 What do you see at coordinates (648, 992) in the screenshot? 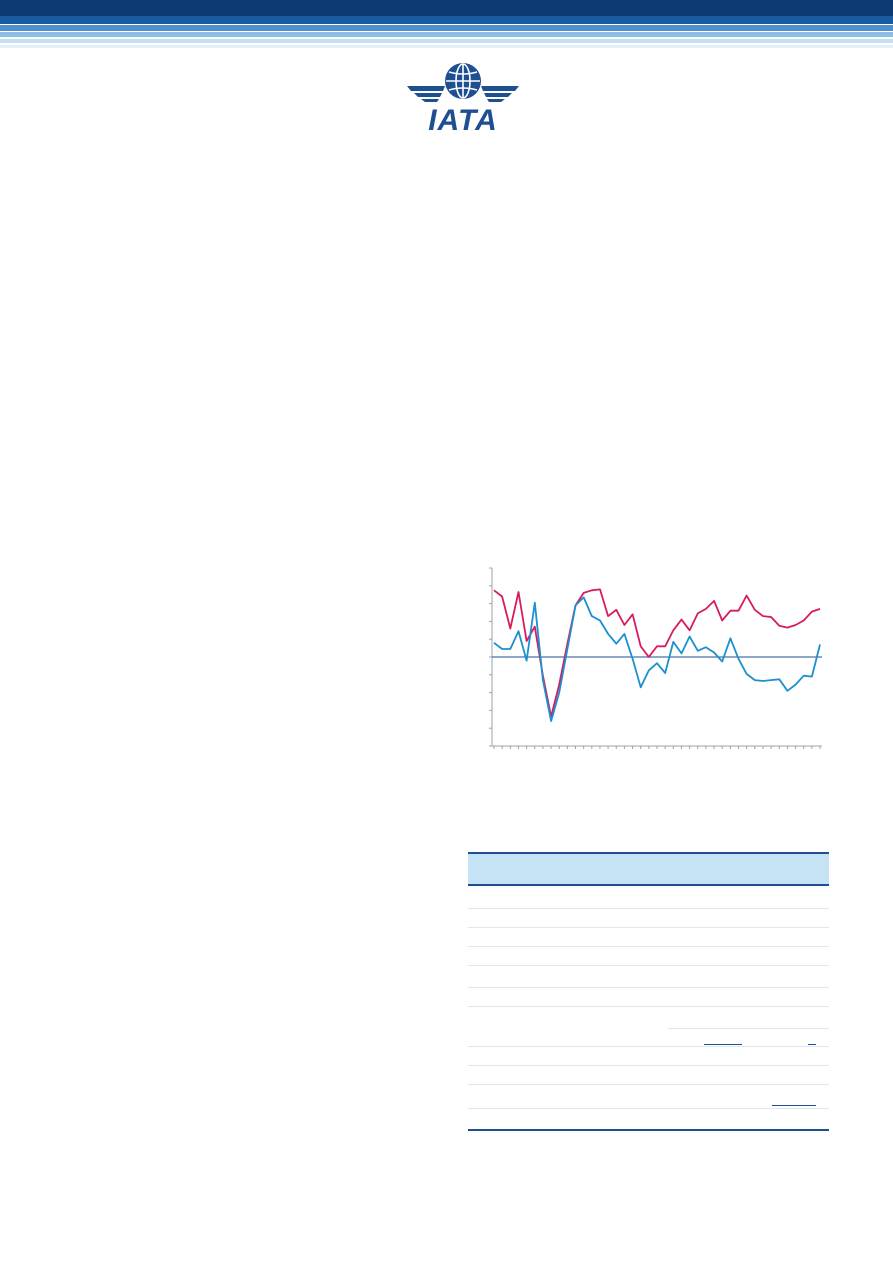
I see `data-table` at bounding box center [648, 992].